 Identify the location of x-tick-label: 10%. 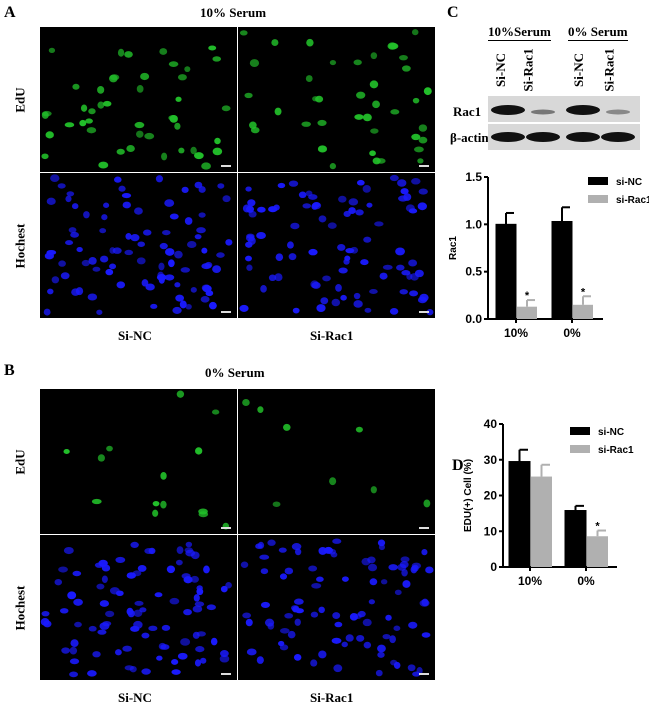
(516, 333).